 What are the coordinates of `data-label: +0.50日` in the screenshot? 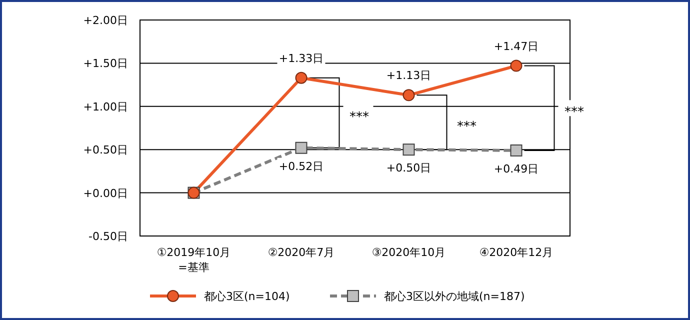 It's located at (409, 168).